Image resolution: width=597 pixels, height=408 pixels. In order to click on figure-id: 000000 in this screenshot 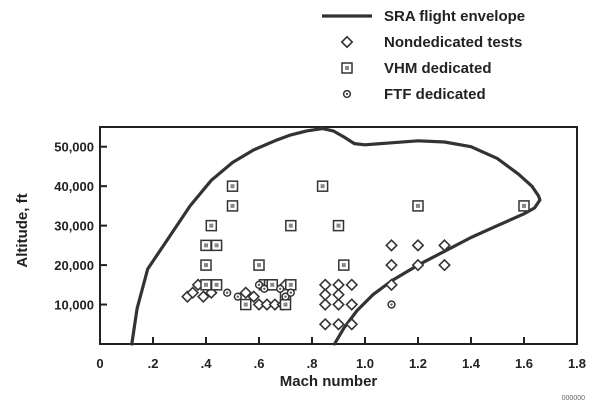, I will do `click(573, 398)`.